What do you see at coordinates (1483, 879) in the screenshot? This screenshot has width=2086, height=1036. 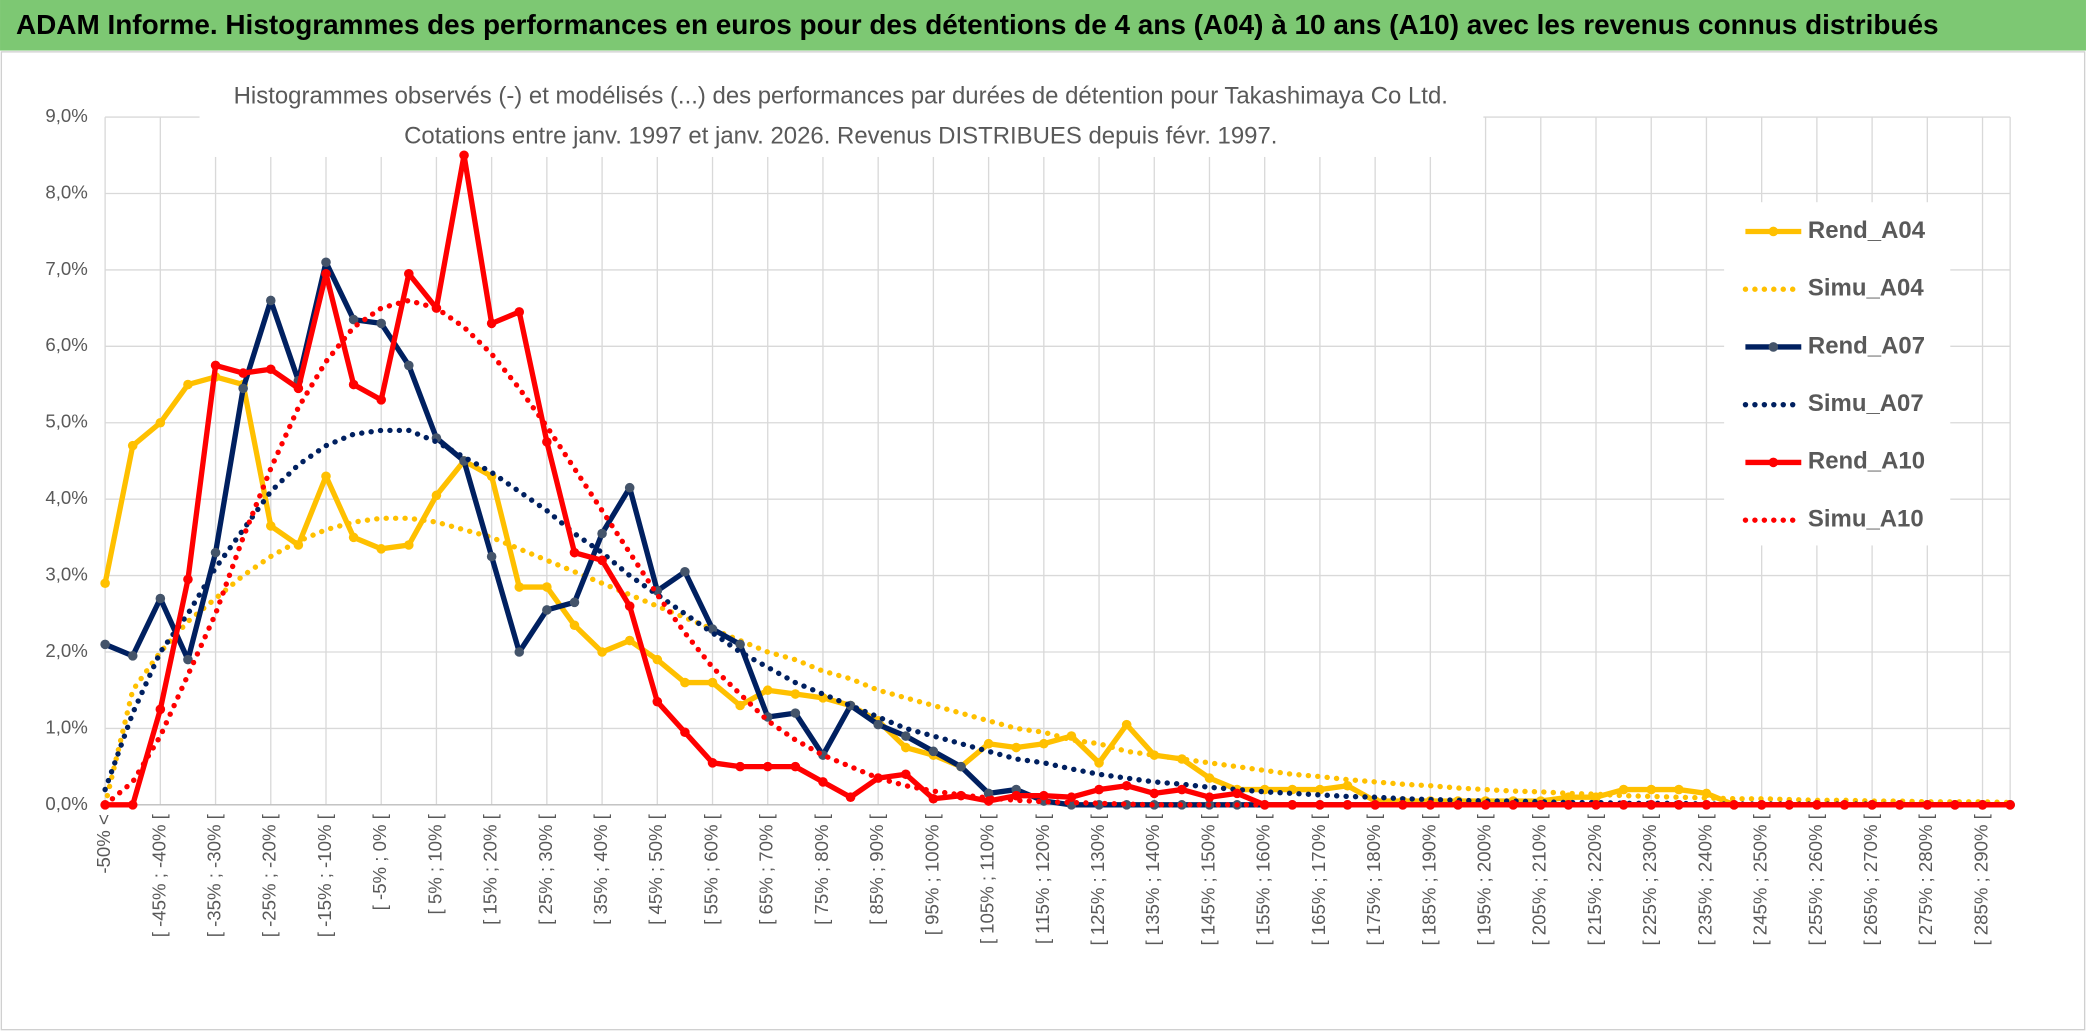 I see `x-tick-label: [ 195% ; 200% [` at bounding box center [1483, 879].